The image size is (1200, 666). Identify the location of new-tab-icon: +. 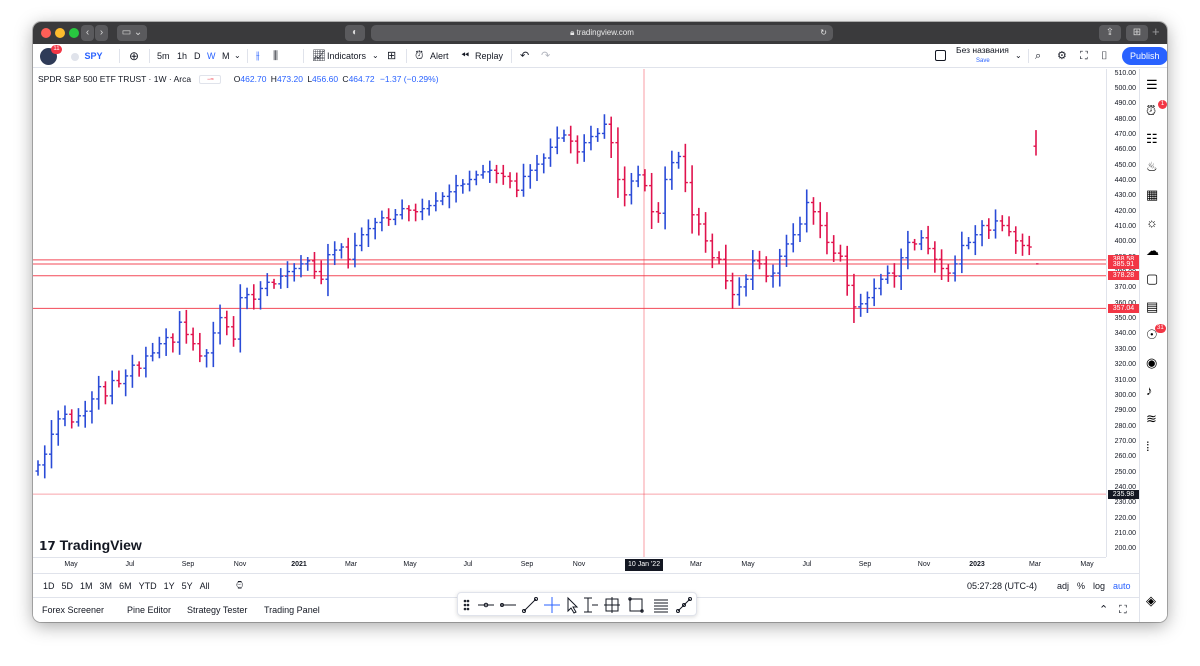
(1156, 31).